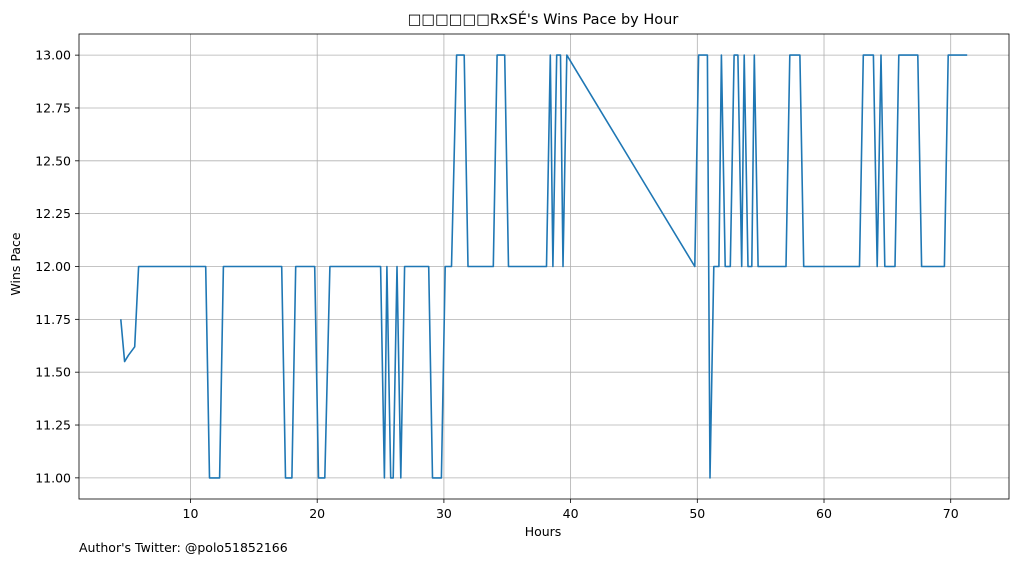 The image size is (1019, 565). Describe the element at coordinates (53, 160) in the screenshot. I see `y-tick-label: 12.50` at that location.